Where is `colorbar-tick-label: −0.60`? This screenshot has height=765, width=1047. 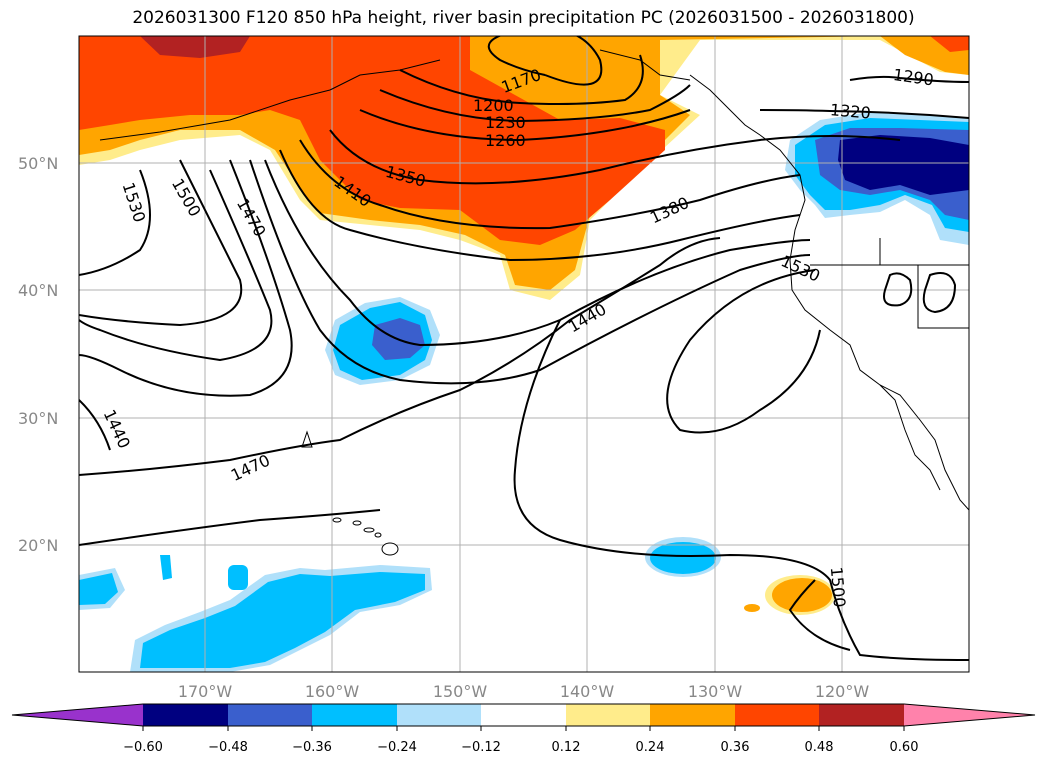 colorbar-tick-label: −0.60 is located at coordinates (143, 747).